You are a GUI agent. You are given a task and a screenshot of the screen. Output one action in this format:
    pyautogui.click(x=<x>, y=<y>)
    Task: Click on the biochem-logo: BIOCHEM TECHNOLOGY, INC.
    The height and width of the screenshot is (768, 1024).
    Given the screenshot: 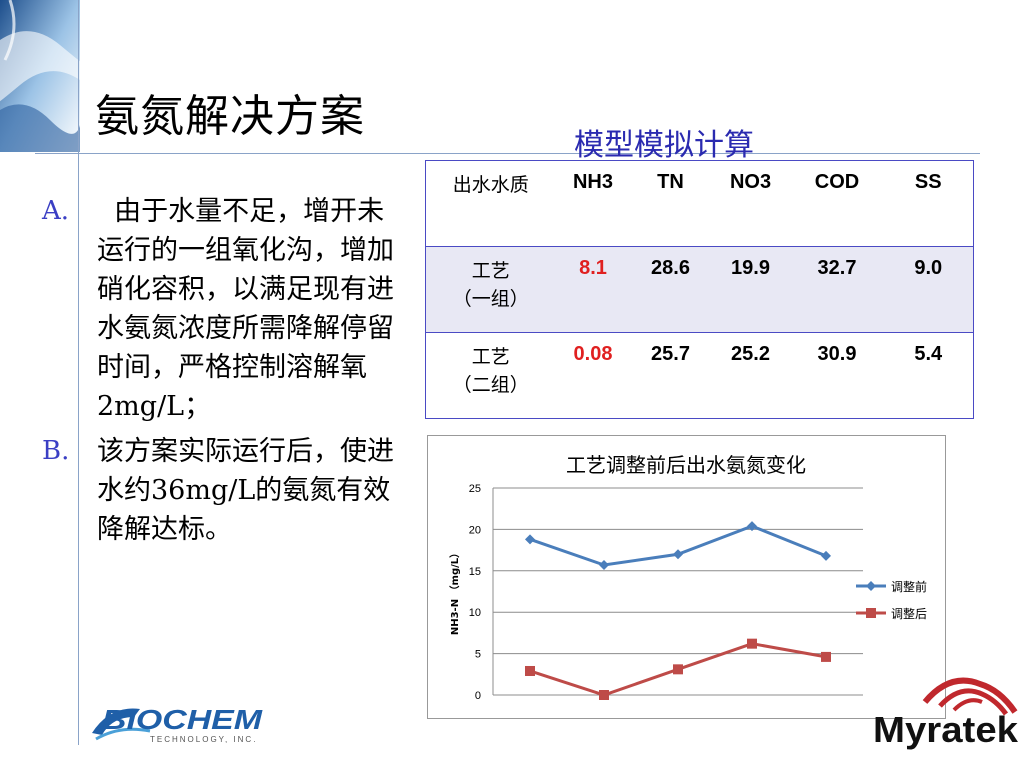 What is the action you would take?
    pyautogui.click(x=177, y=724)
    